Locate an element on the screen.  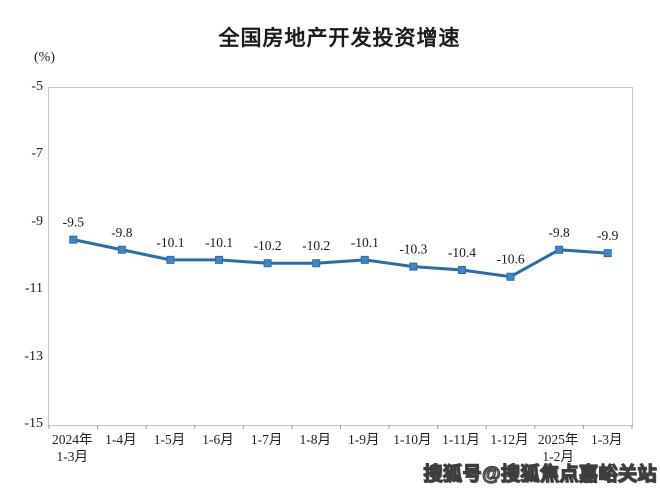
y-tick-label: -5 is located at coordinates (37, 86).